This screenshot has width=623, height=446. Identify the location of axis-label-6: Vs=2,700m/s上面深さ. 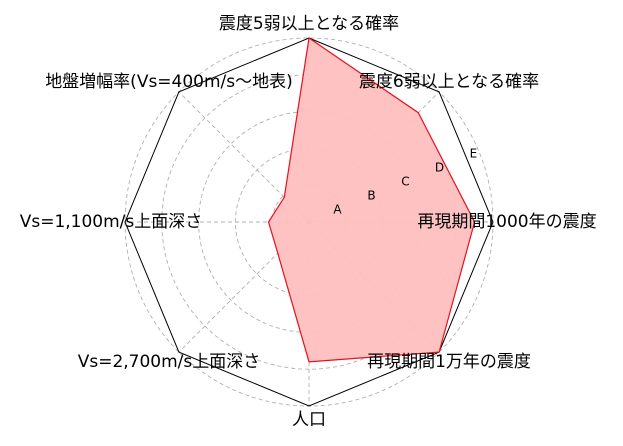
(169, 362).